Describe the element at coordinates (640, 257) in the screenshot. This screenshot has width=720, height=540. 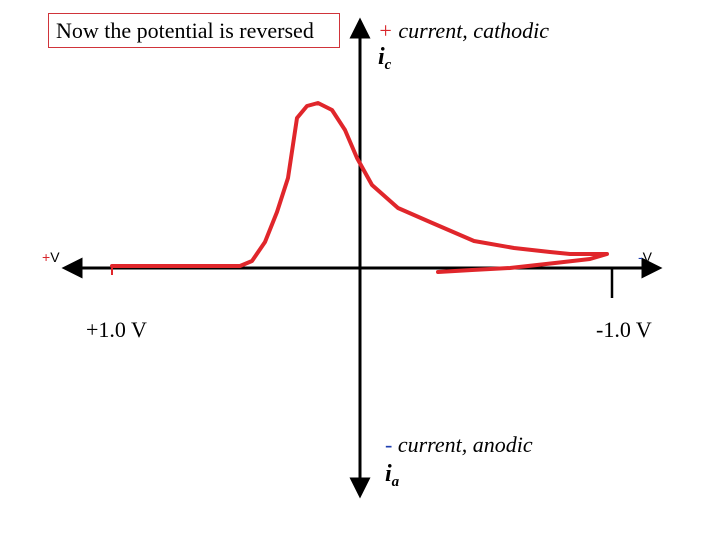
I see `negative-potential-sign: -` at that location.